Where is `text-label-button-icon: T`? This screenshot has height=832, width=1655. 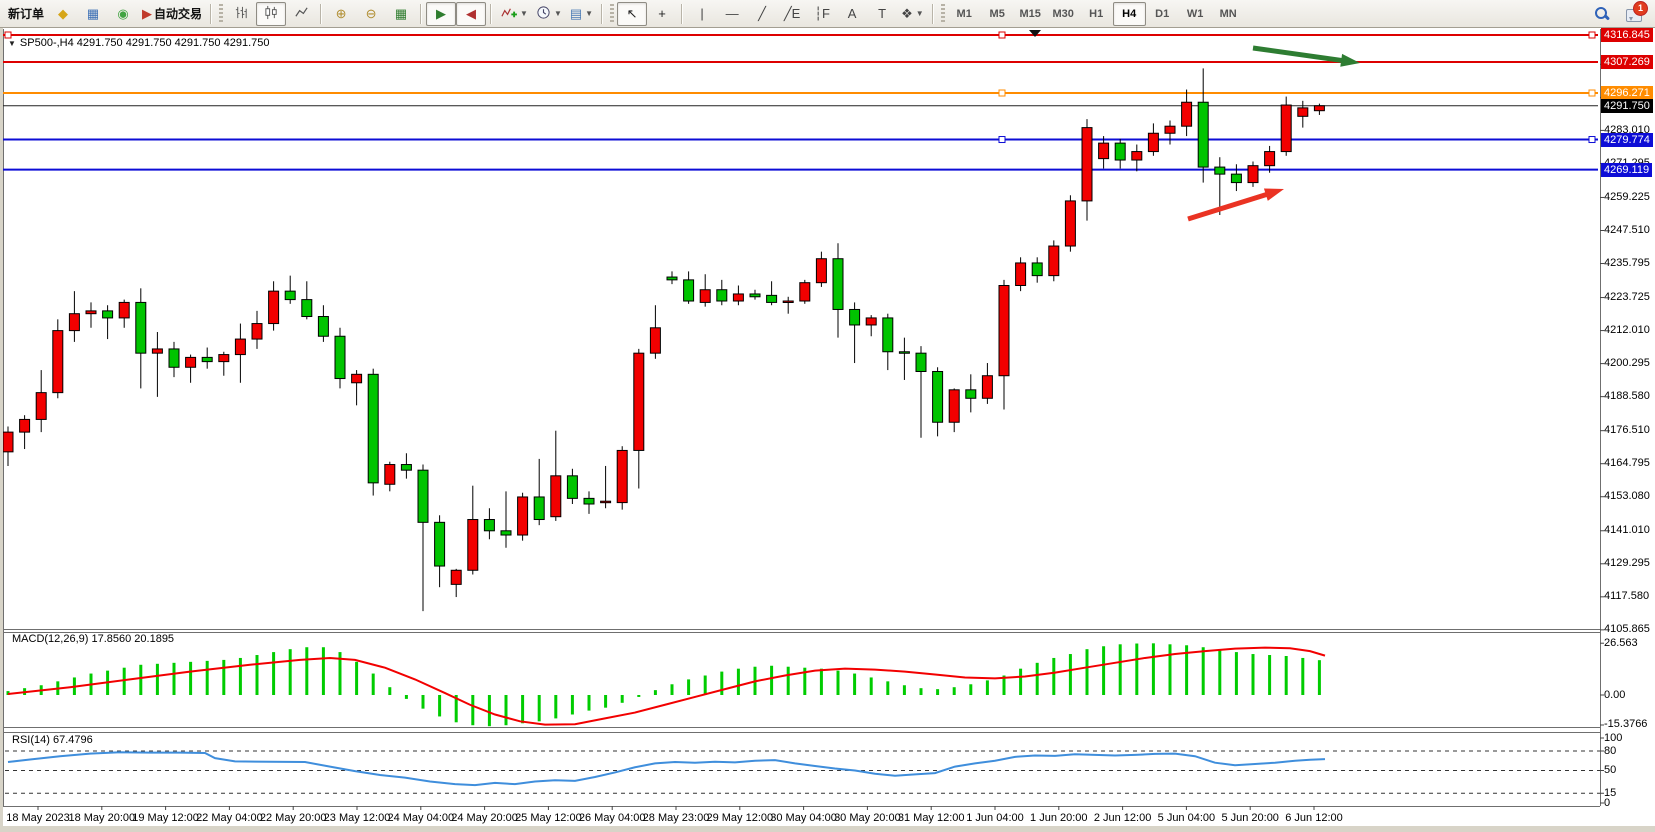
text-label-button-icon: T is located at coordinates (882, 13).